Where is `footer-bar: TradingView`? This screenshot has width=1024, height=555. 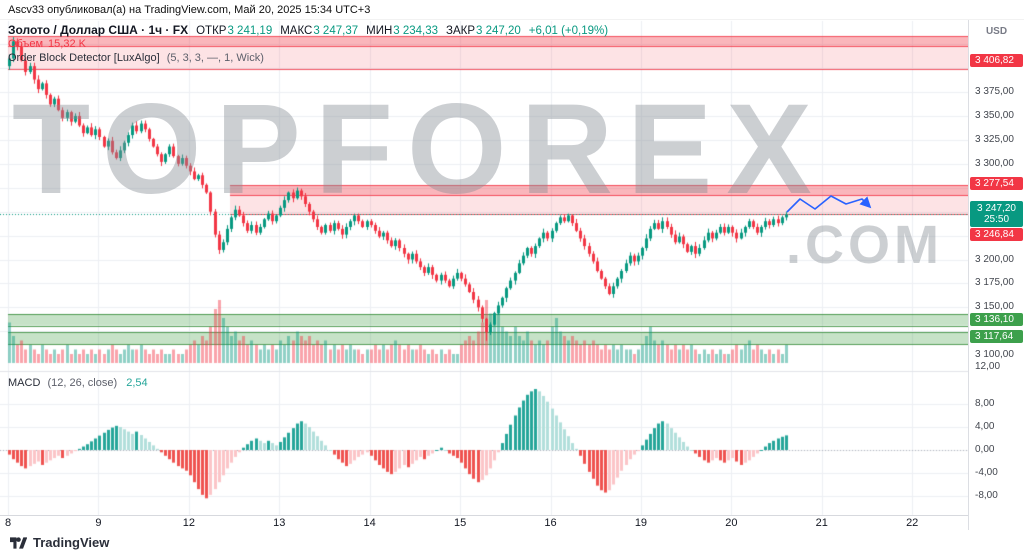 footer-bar: TradingView is located at coordinates (512, 542).